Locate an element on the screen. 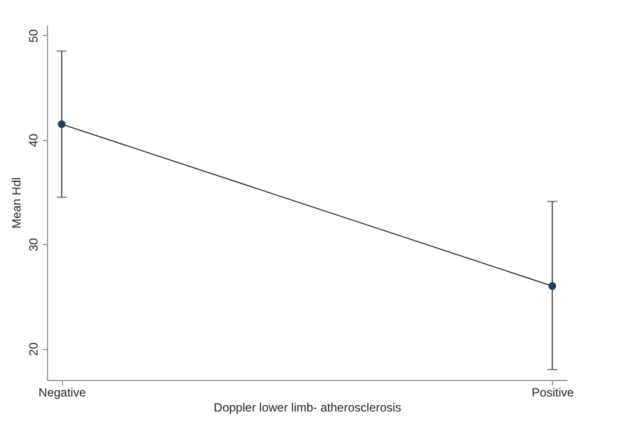  x-axis-title: Doppler lower limb- atherosclerosis is located at coordinates (308, 407).